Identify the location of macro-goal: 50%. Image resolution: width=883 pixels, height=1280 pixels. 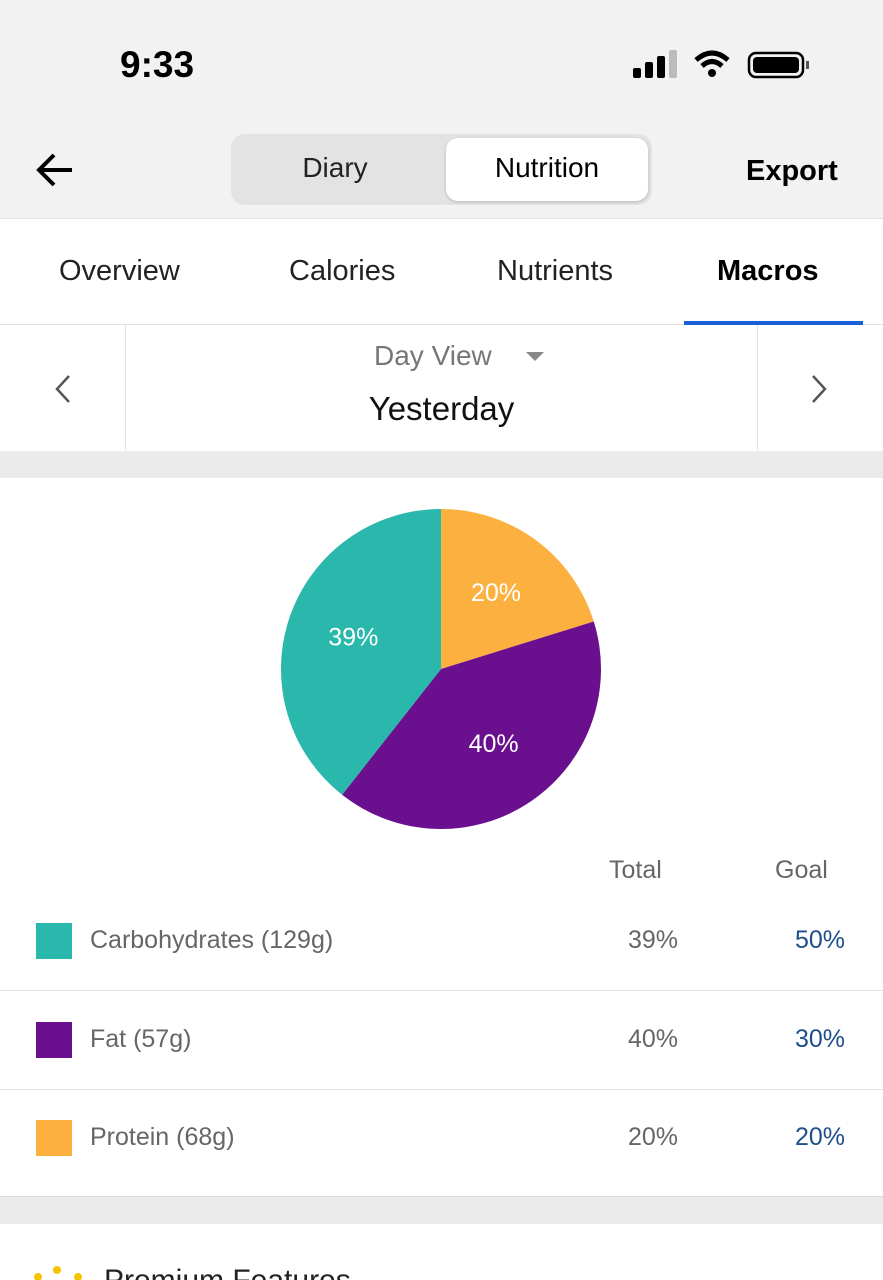
(819, 940).